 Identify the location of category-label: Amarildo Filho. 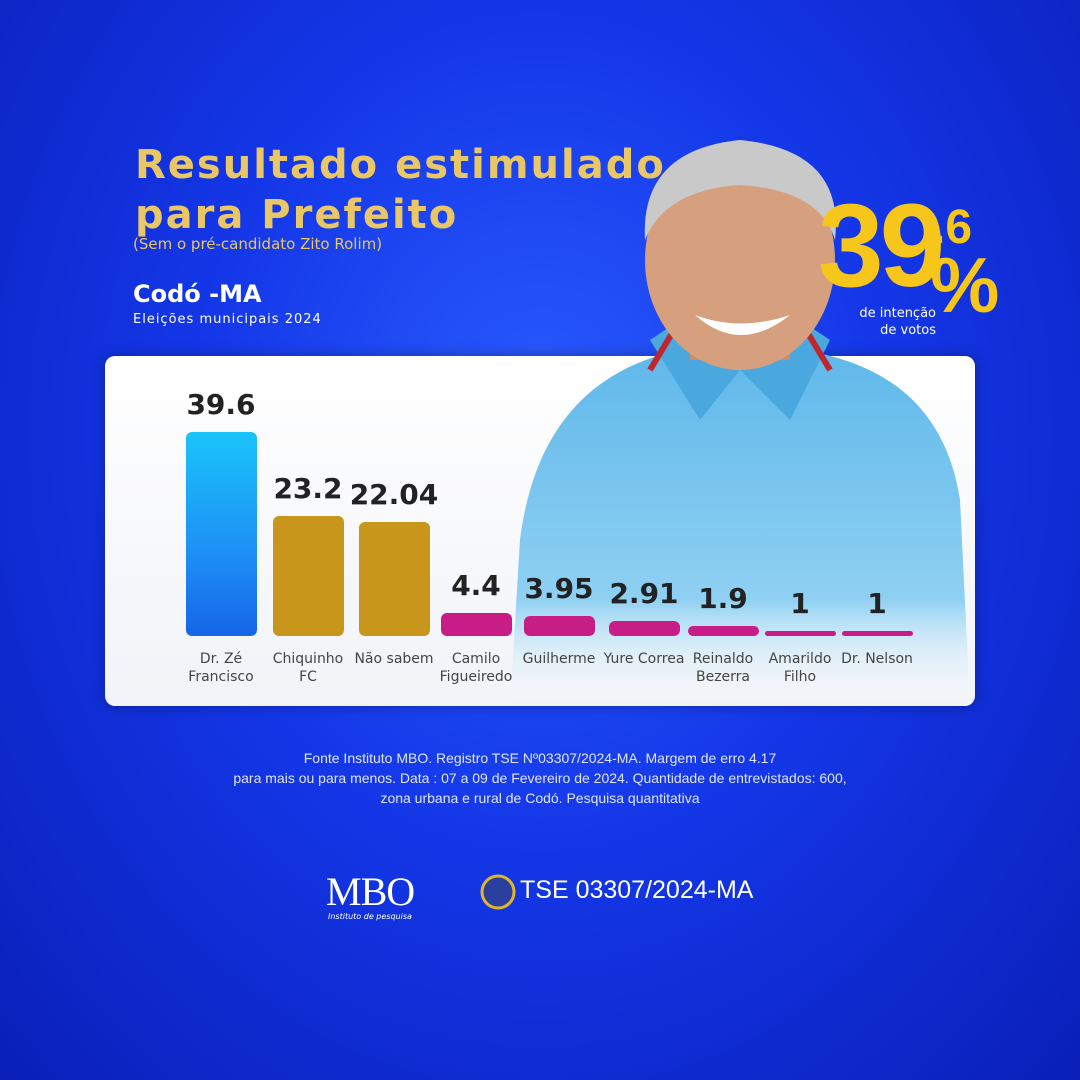
(800, 668).